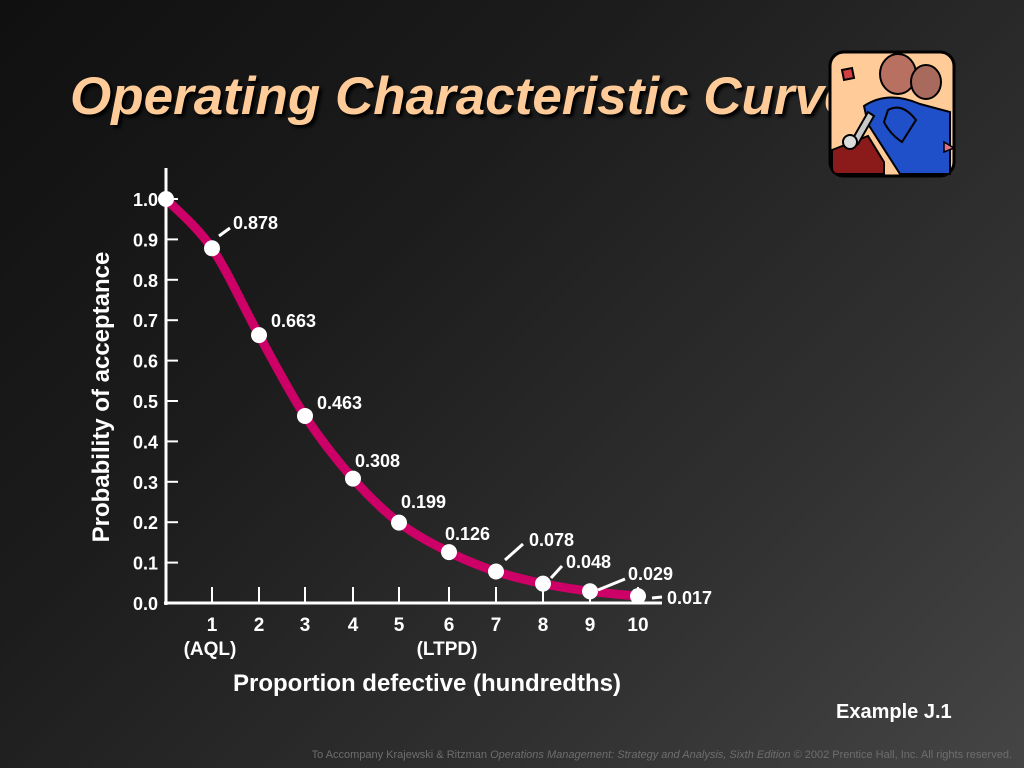 This screenshot has width=1024, height=768. Describe the element at coordinates (467, 534) in the screenshot. I see `data-label: 0.126` at that location.